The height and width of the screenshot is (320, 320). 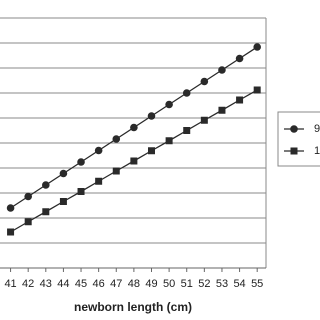 I want to click on x-tick-label: 41, so click(x=10, y=284).